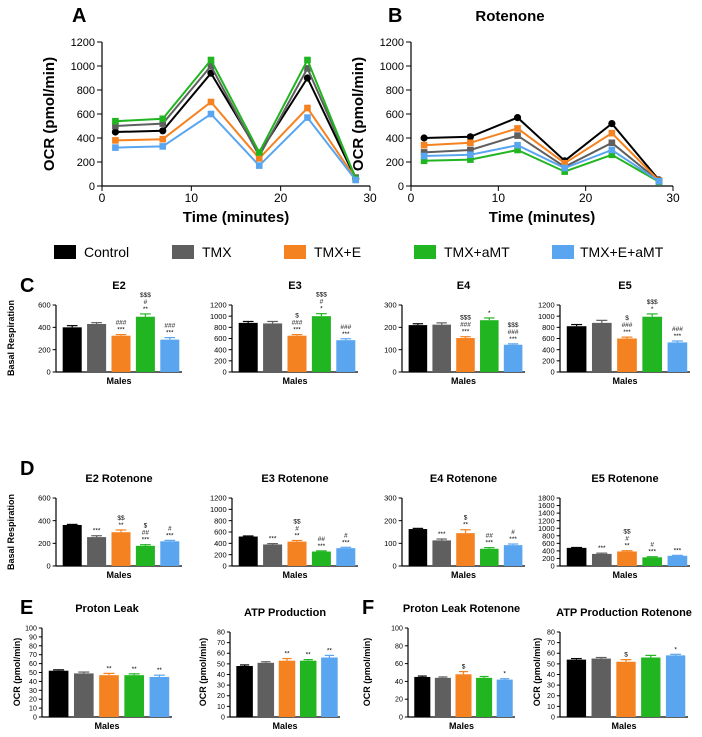 The height and width of the screenshot is (737, 702). I want to click on series-line-control, so click(236, 125).